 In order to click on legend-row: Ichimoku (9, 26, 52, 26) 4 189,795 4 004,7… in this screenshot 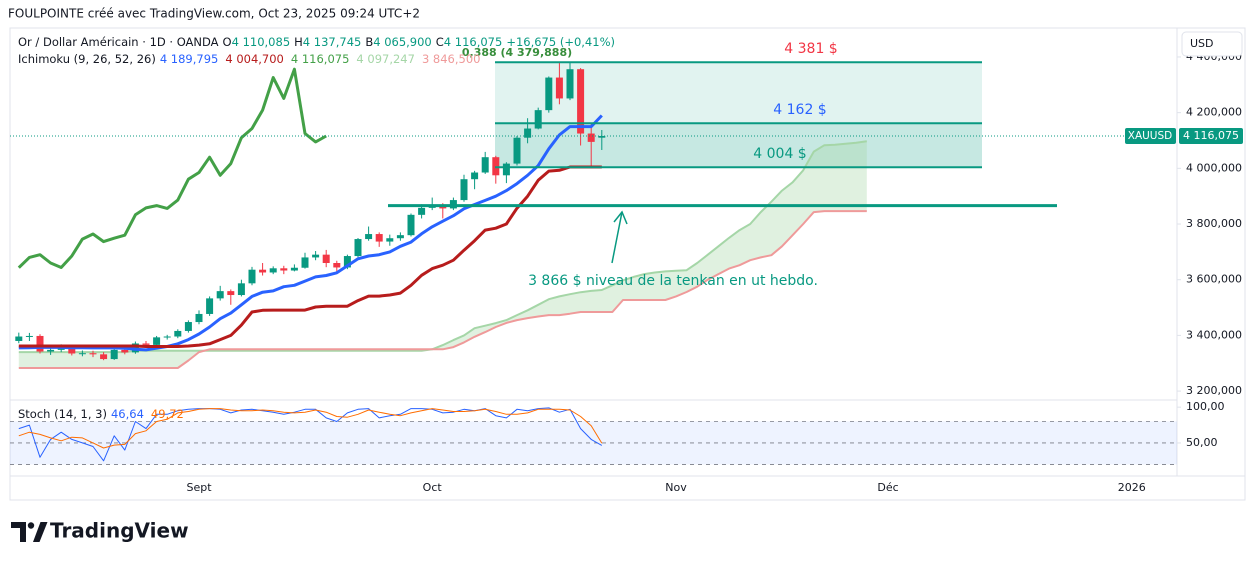, I will do `click(318, 59)`.